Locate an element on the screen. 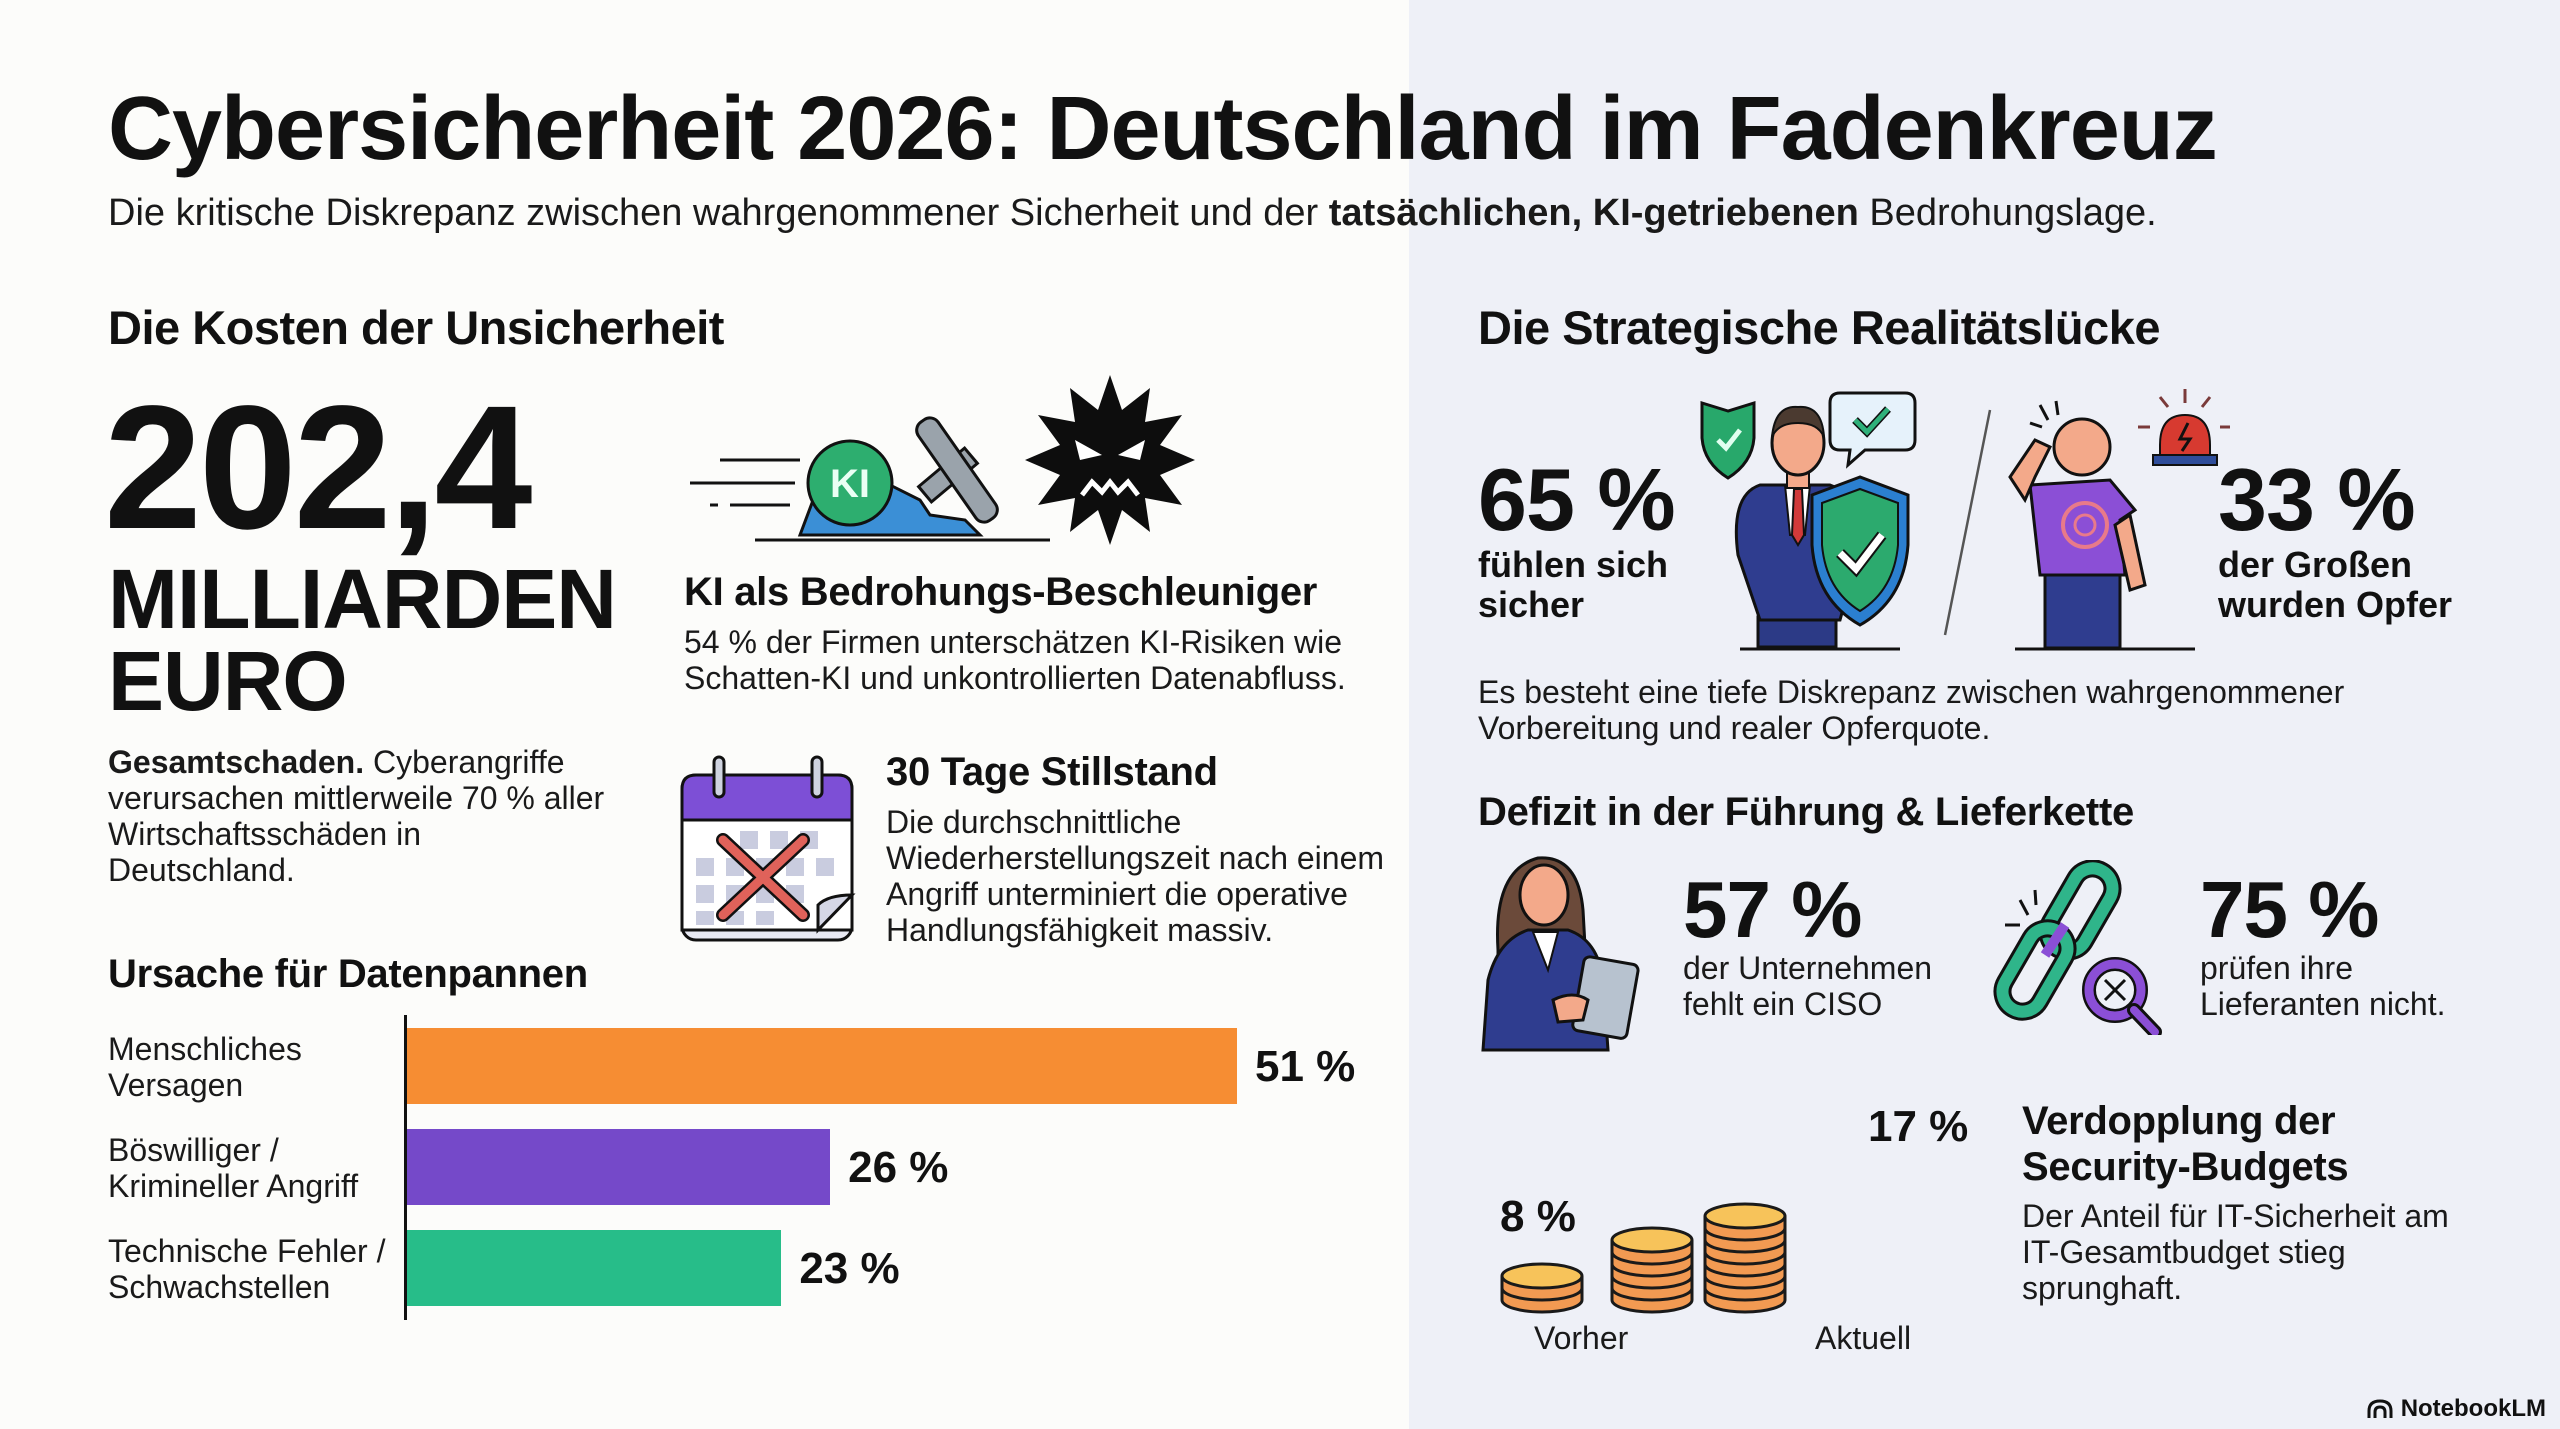  speed-lines-icon is located at coordinates (745, 482).